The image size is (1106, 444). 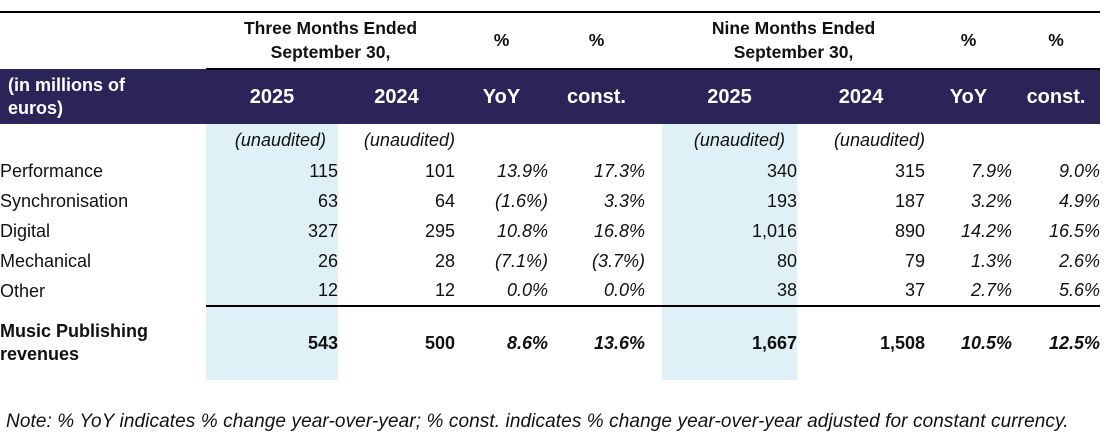 What do you see at coordinates (64, 200) in the screenshot?
I see `row-label: Synchronisation` at bounding box center [64, 200].